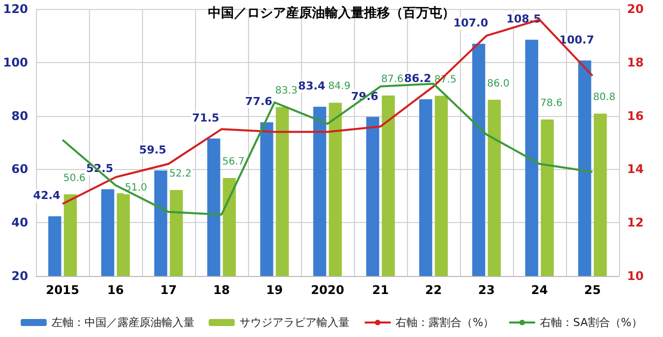 The height and width of the screenshot is (337, 663). What do you see at coordinates (470, 23) in the screenshot?
I see `data-label: 107.0` at bounding box center [470, 23].